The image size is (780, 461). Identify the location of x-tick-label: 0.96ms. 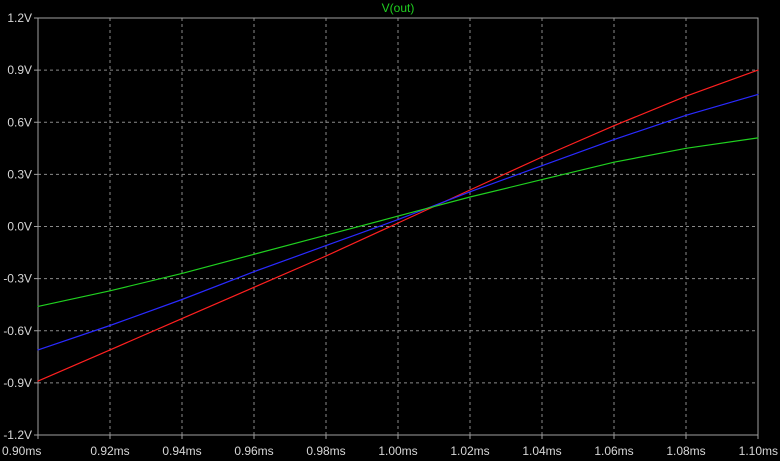
(253, 451).